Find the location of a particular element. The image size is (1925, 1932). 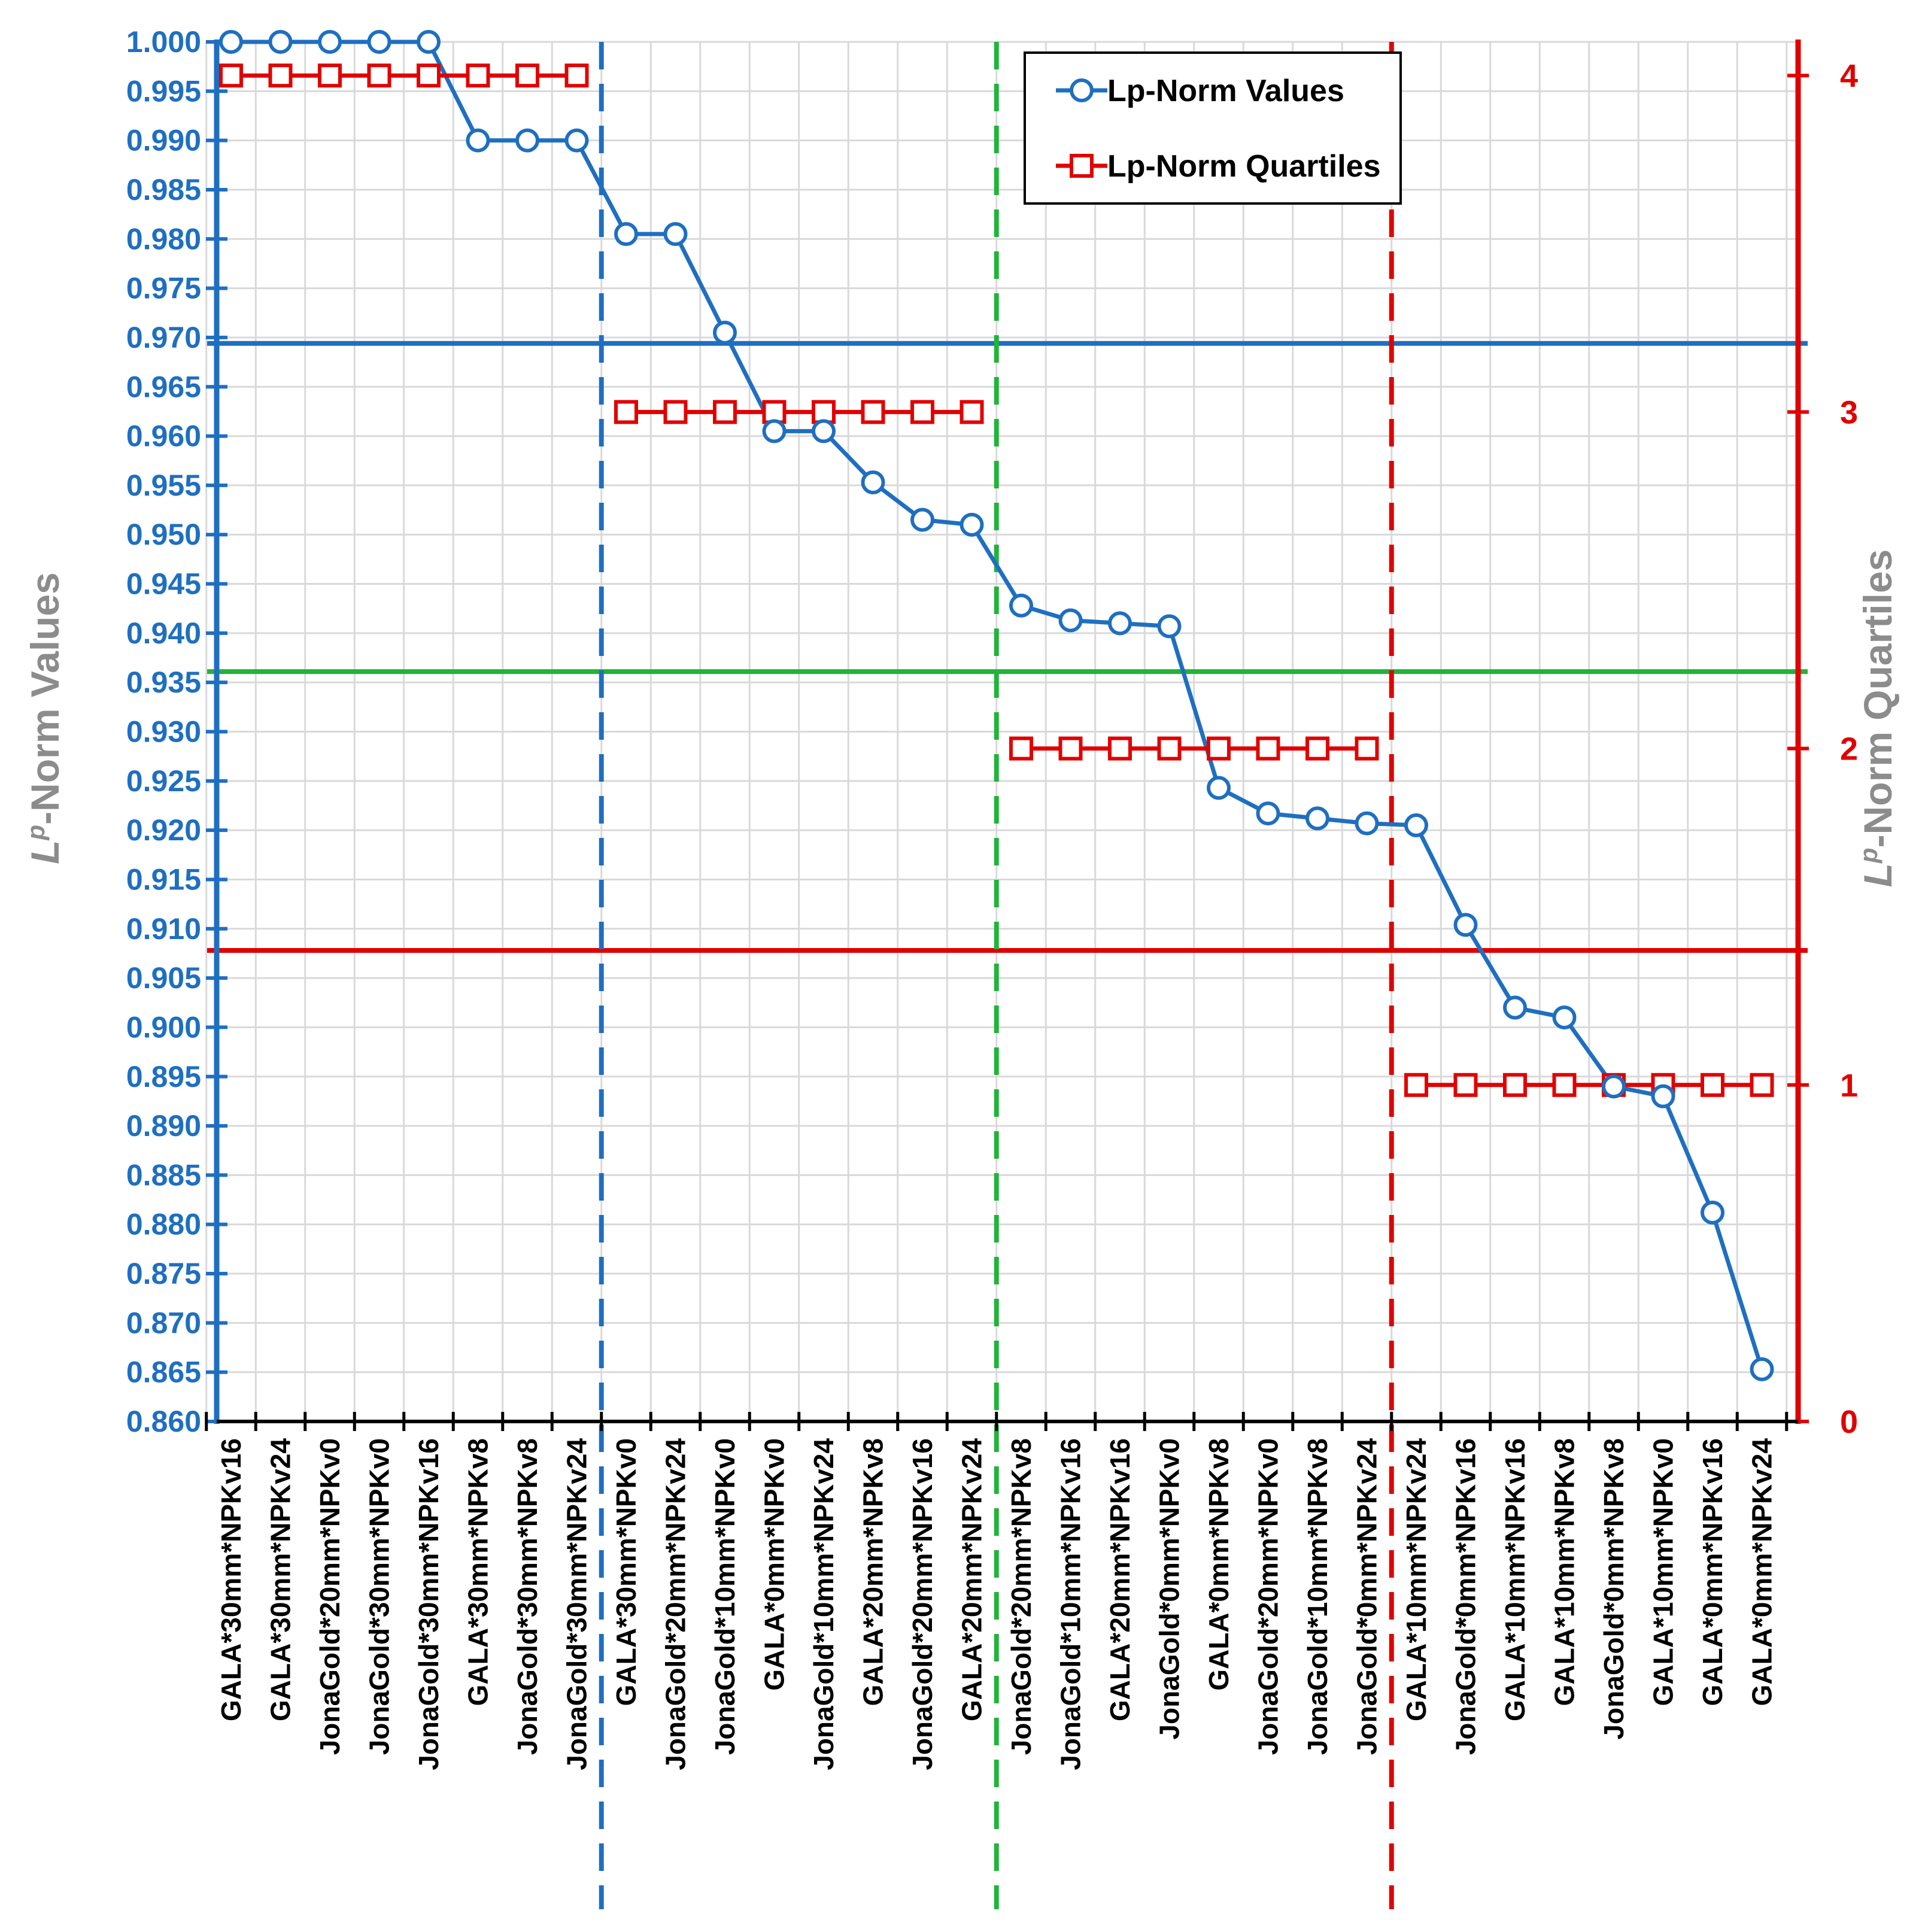

left-tick-label: 0.975 is located at coordinates (163, 288).